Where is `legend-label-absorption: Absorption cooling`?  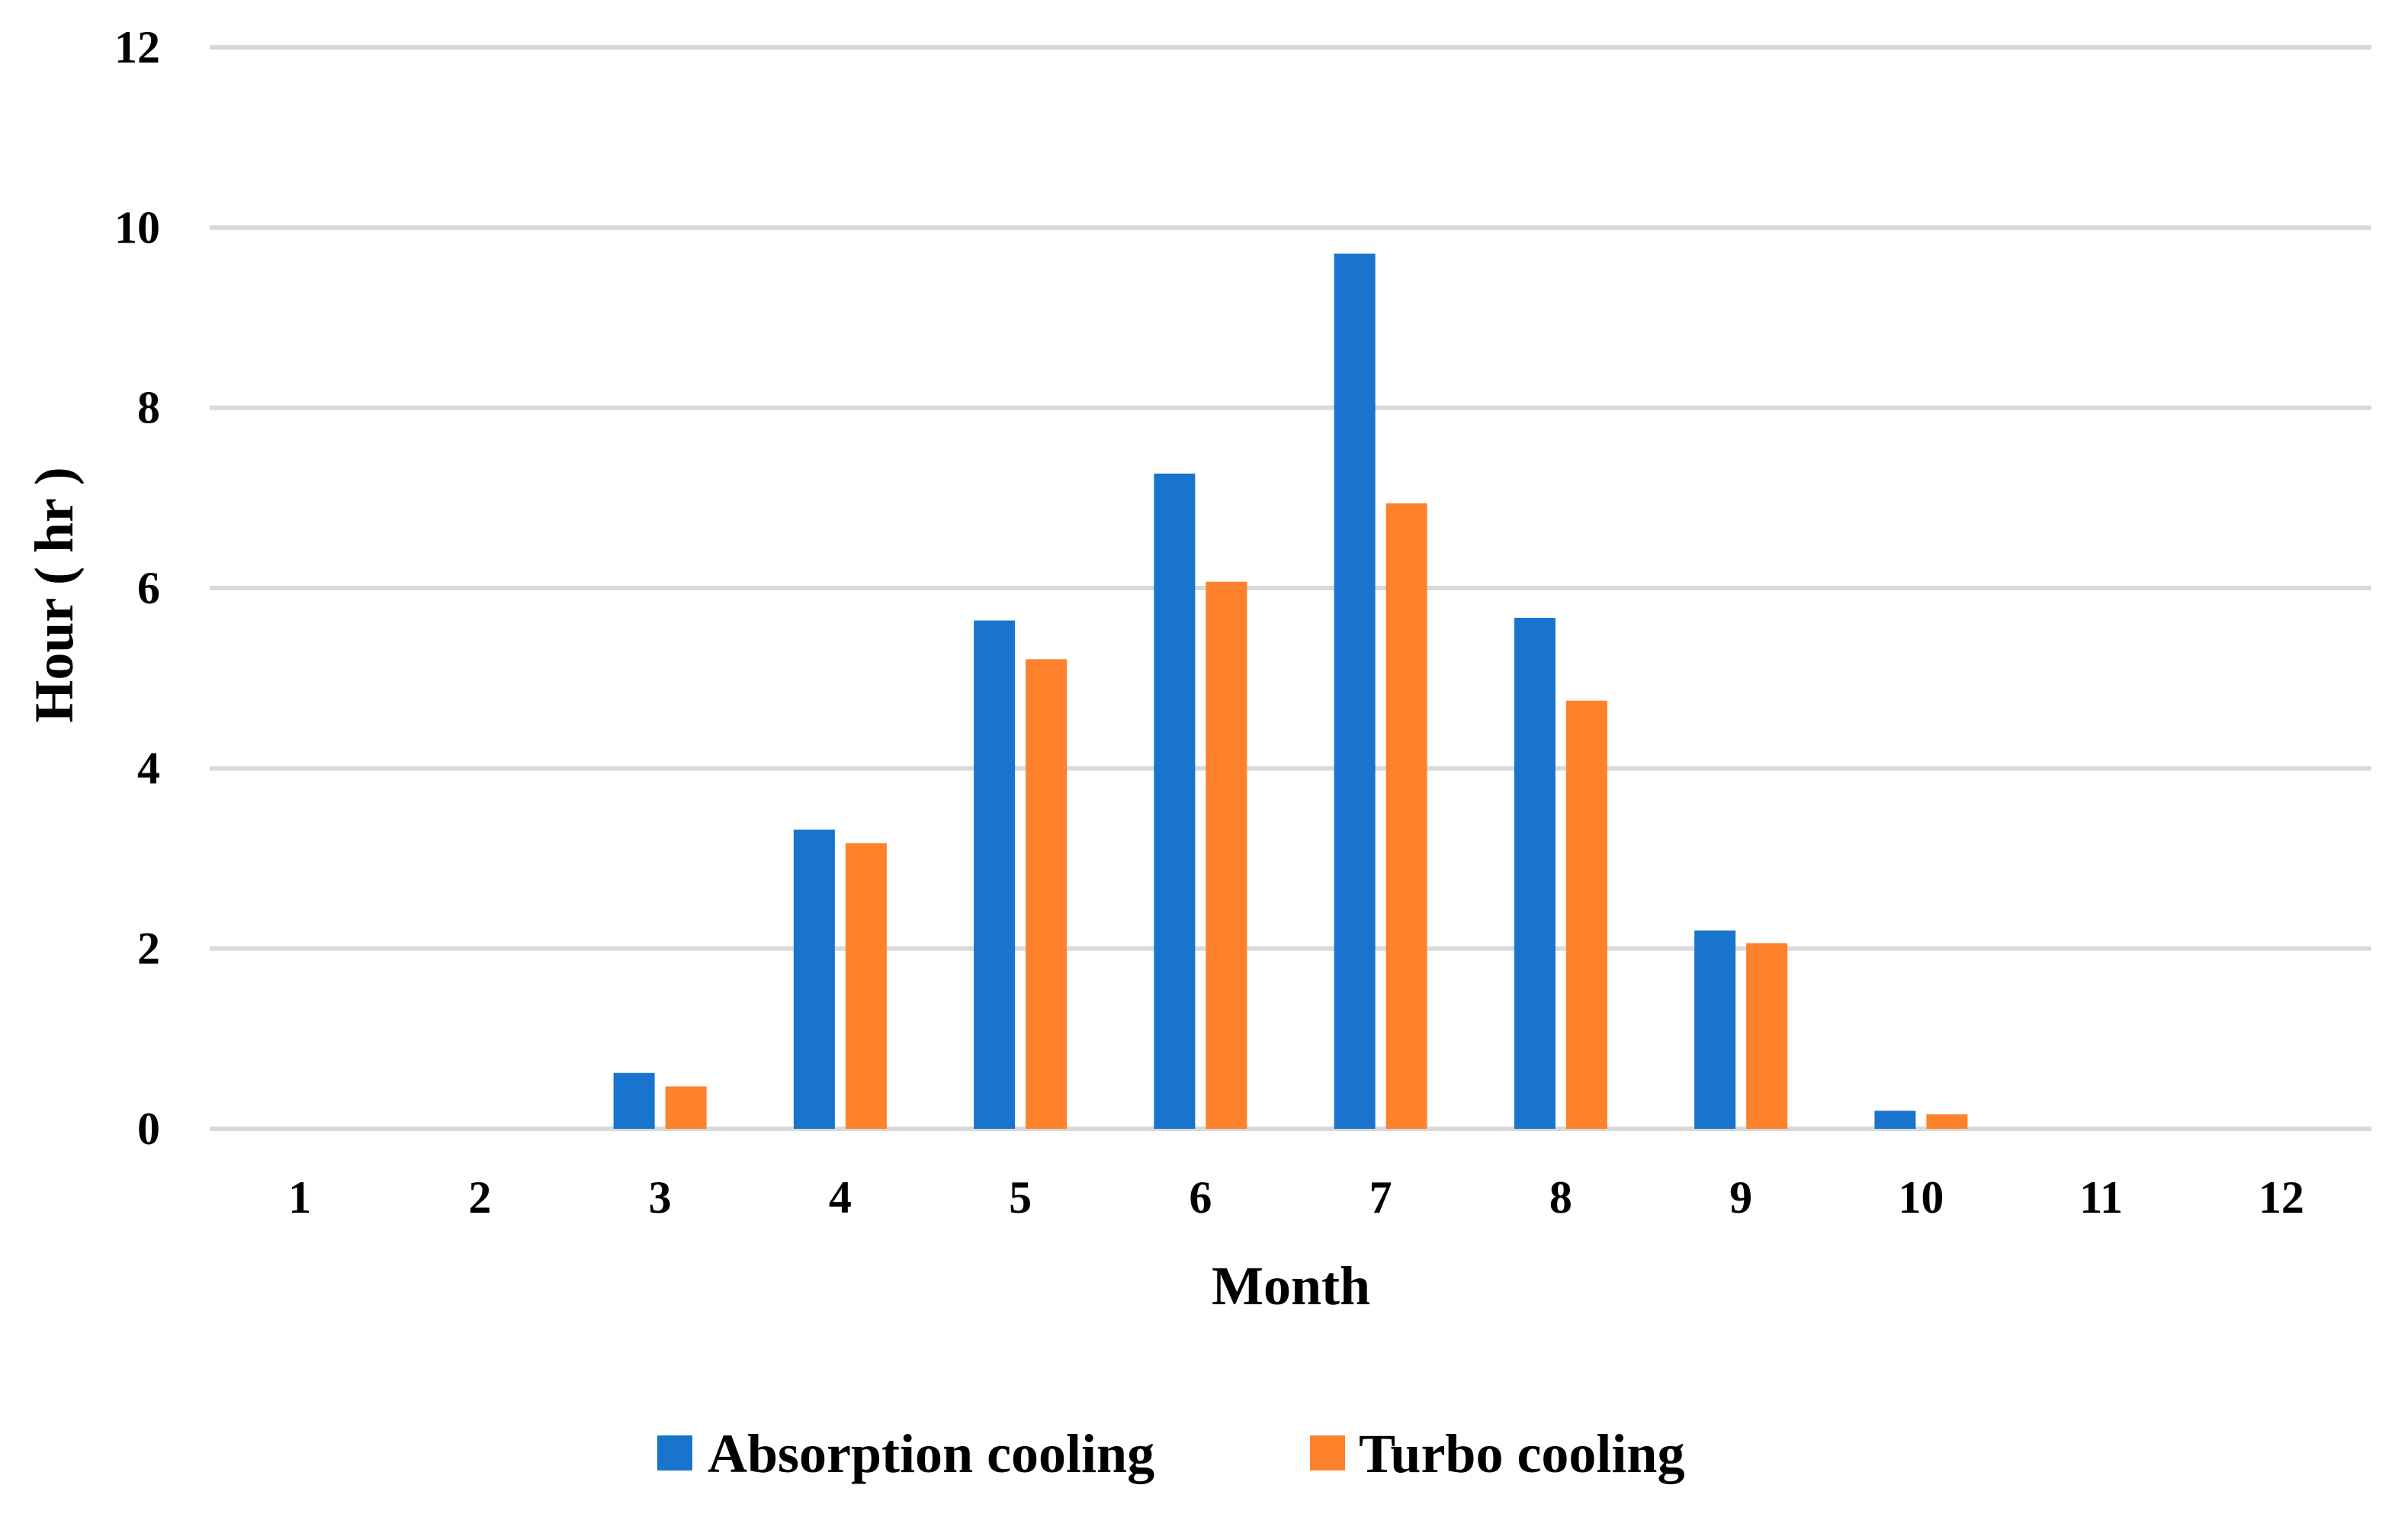 legend-label-absorption: Absorption cooling is located at coordinates (931, 1453).